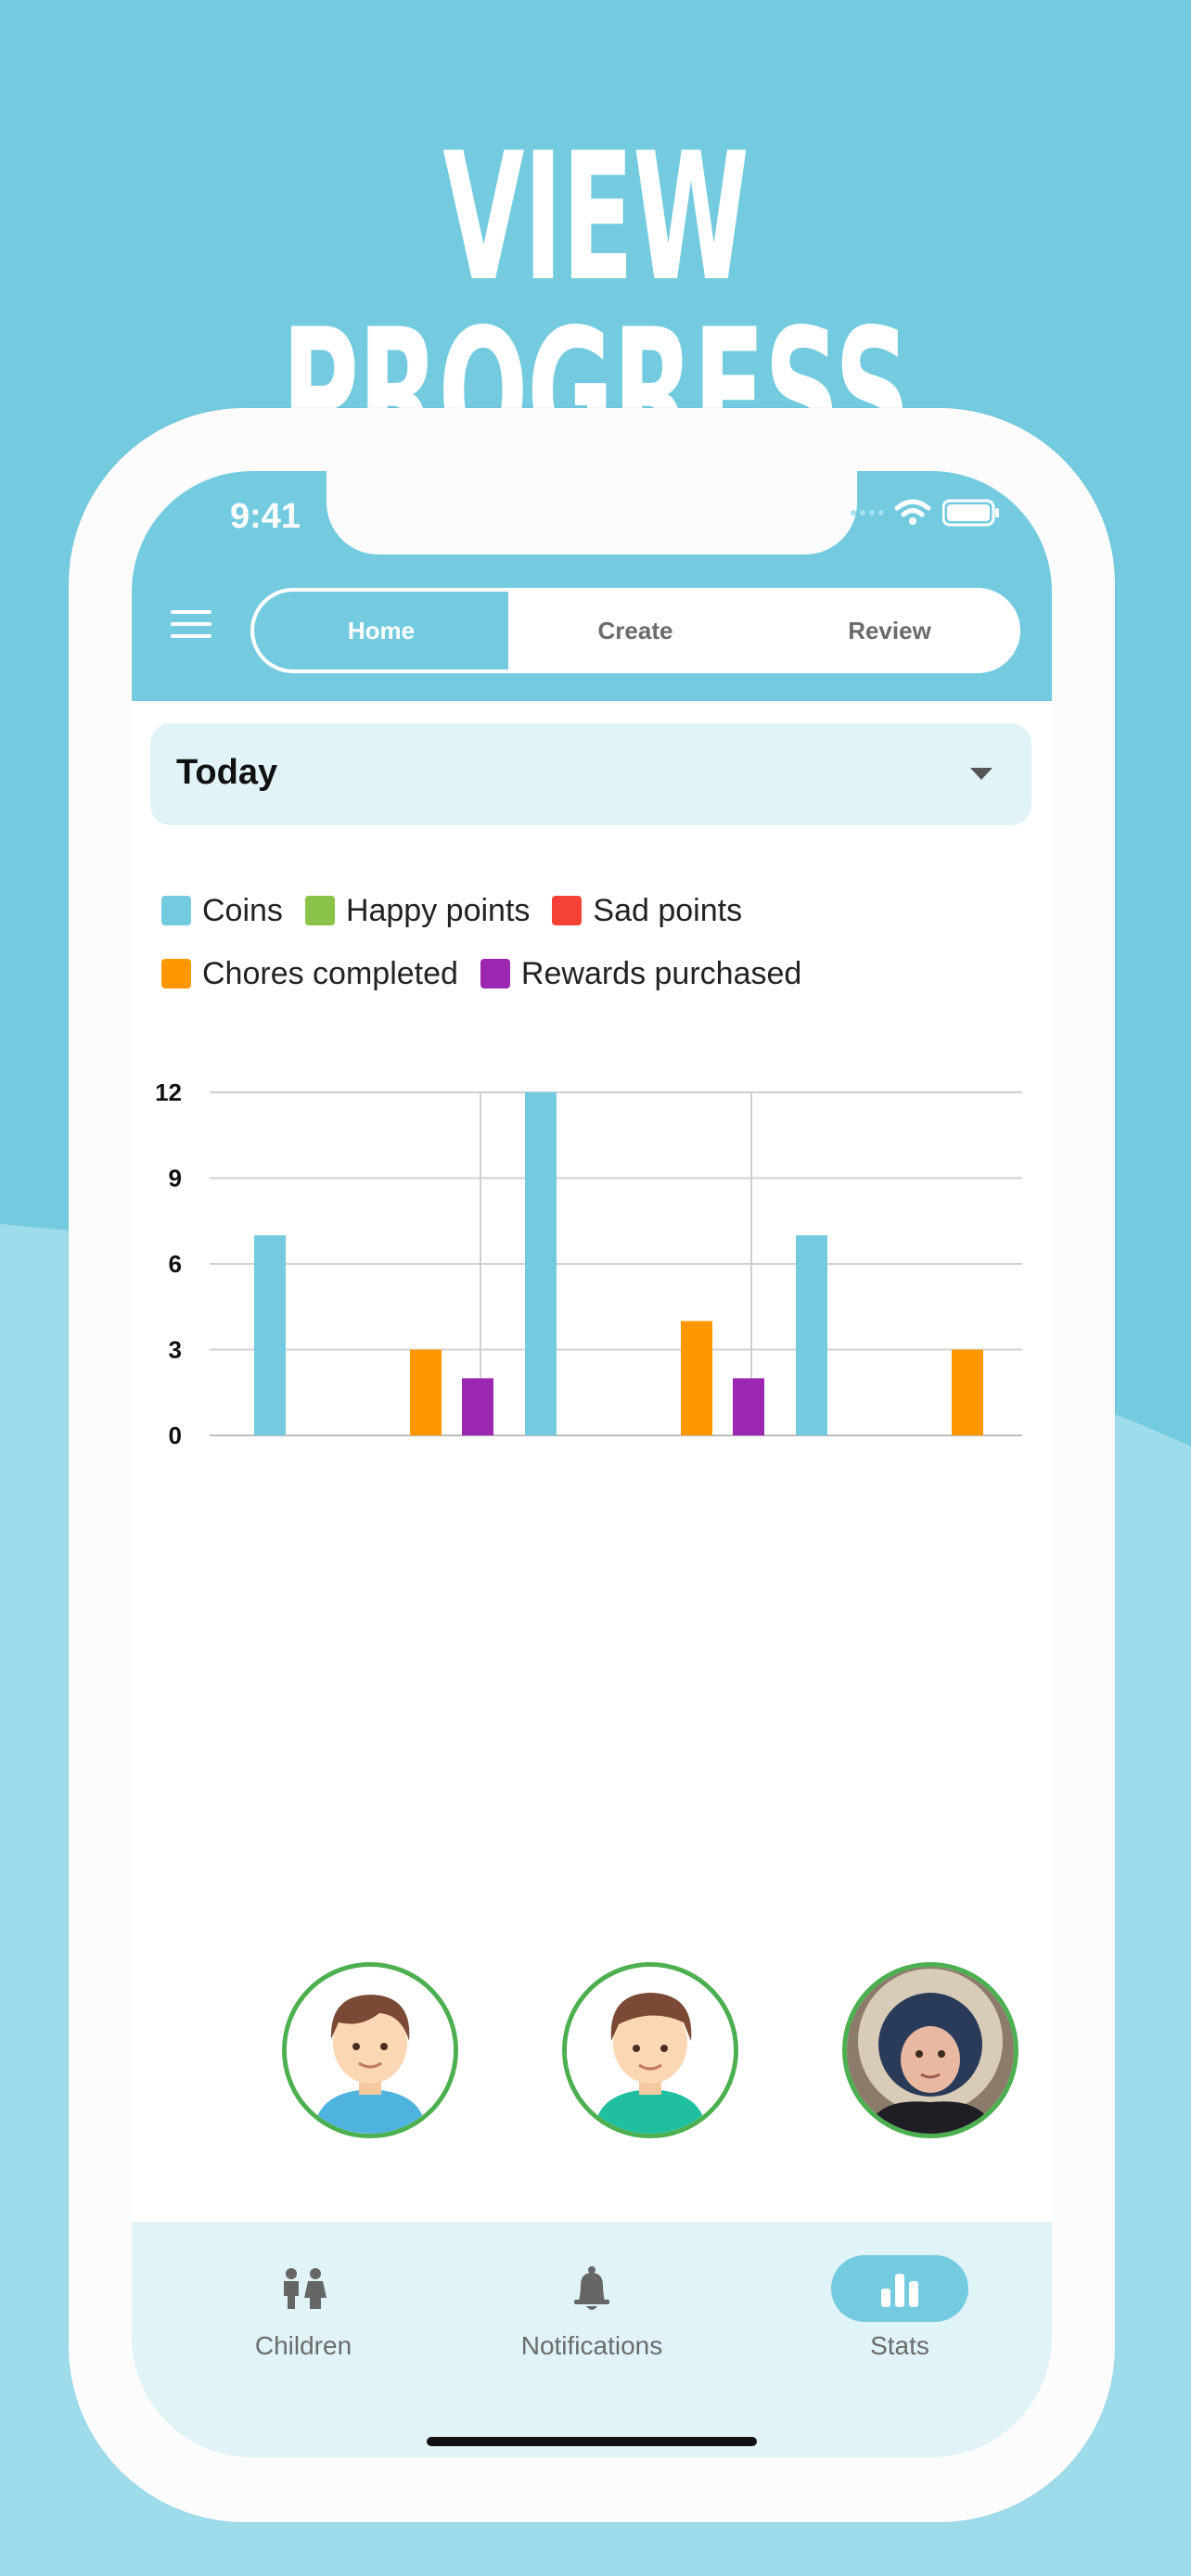 The image size is (1191, 2576). What do you see at coordinates (899, 2345) in the screenshot?
I see `tab-label: Stats` at bounding box center [899, 2345].